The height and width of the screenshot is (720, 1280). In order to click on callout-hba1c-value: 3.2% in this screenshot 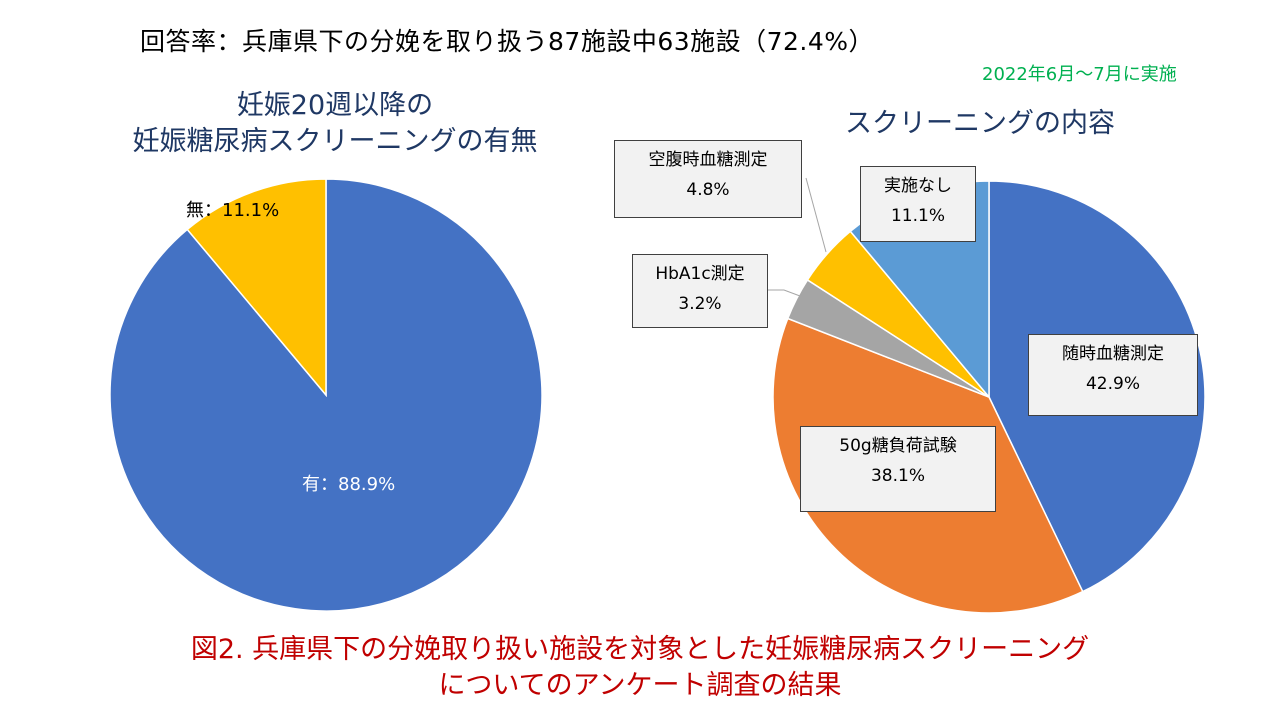, I will do `click(700, 304)`.